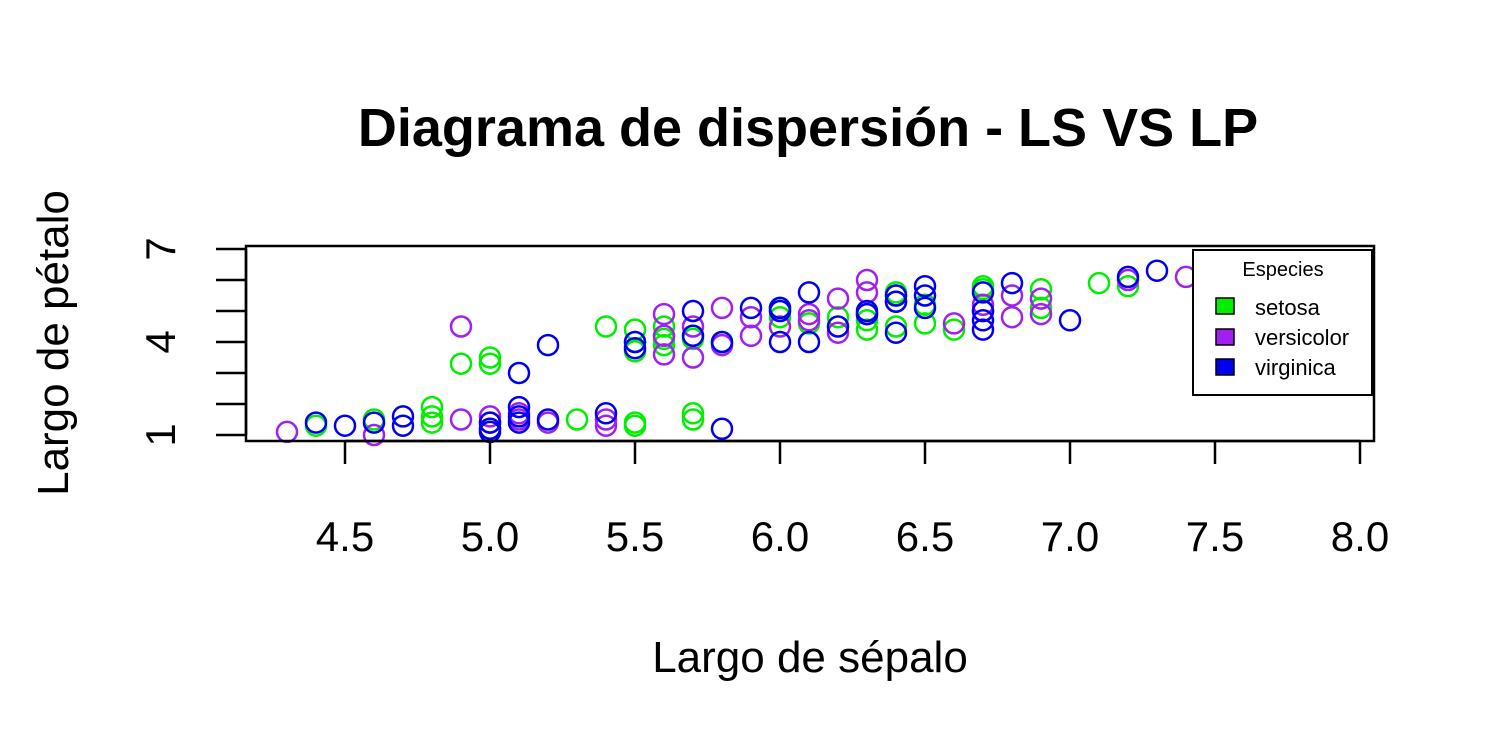  What do you see at coordinates (345, 536) in the screenshot?
I see `x-tick-label: 4.5` at bounding box center [345, 536].